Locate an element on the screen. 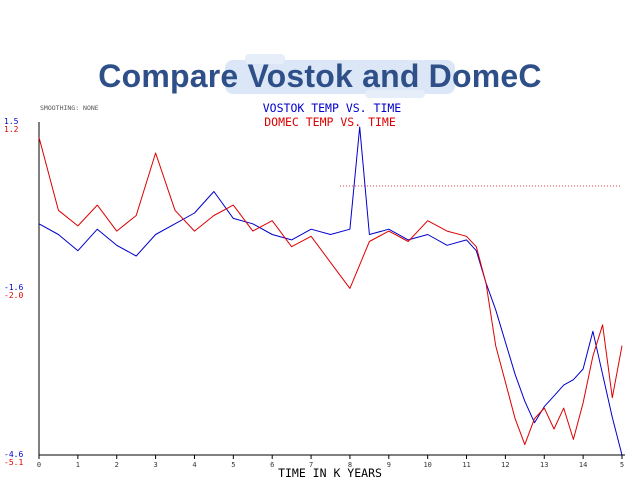 The height and width of the screenshot is (480, 640). y-tick-label: -1.6 is located at coordinates (13, 287).